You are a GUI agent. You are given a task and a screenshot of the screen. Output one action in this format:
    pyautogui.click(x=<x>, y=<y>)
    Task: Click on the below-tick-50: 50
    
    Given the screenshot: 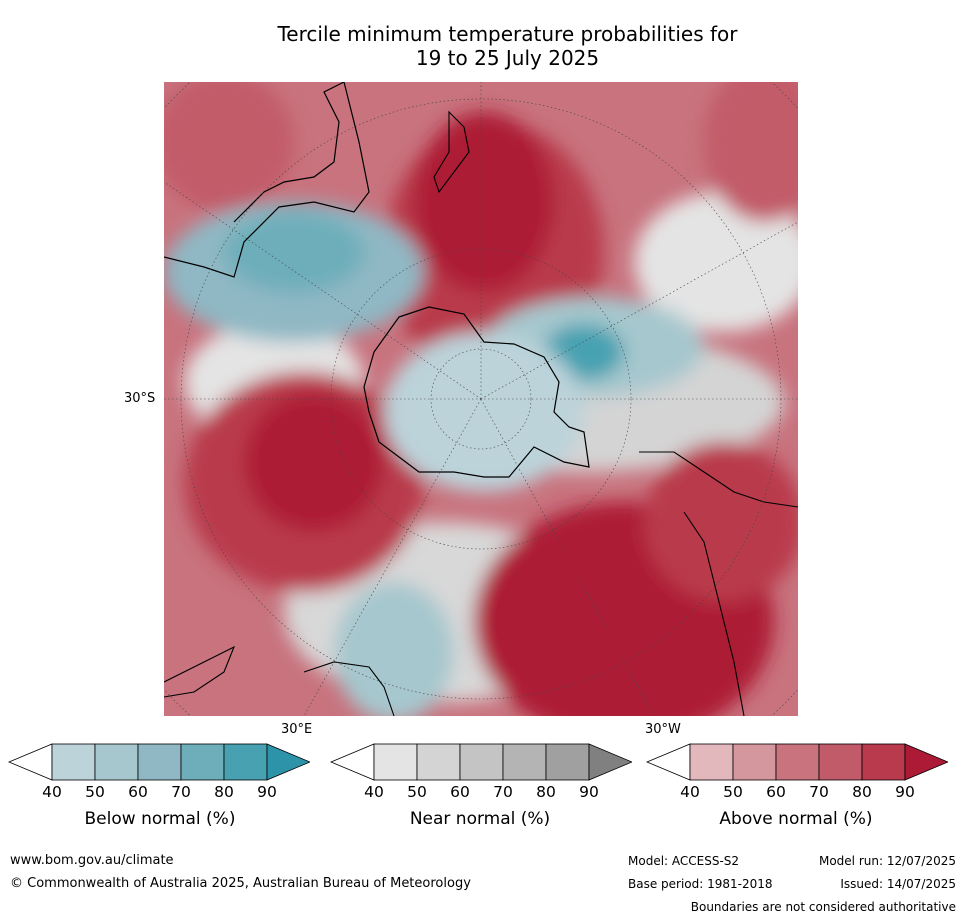 What is the action you would take?
    pyautogui.click(x=95, y=792)
    